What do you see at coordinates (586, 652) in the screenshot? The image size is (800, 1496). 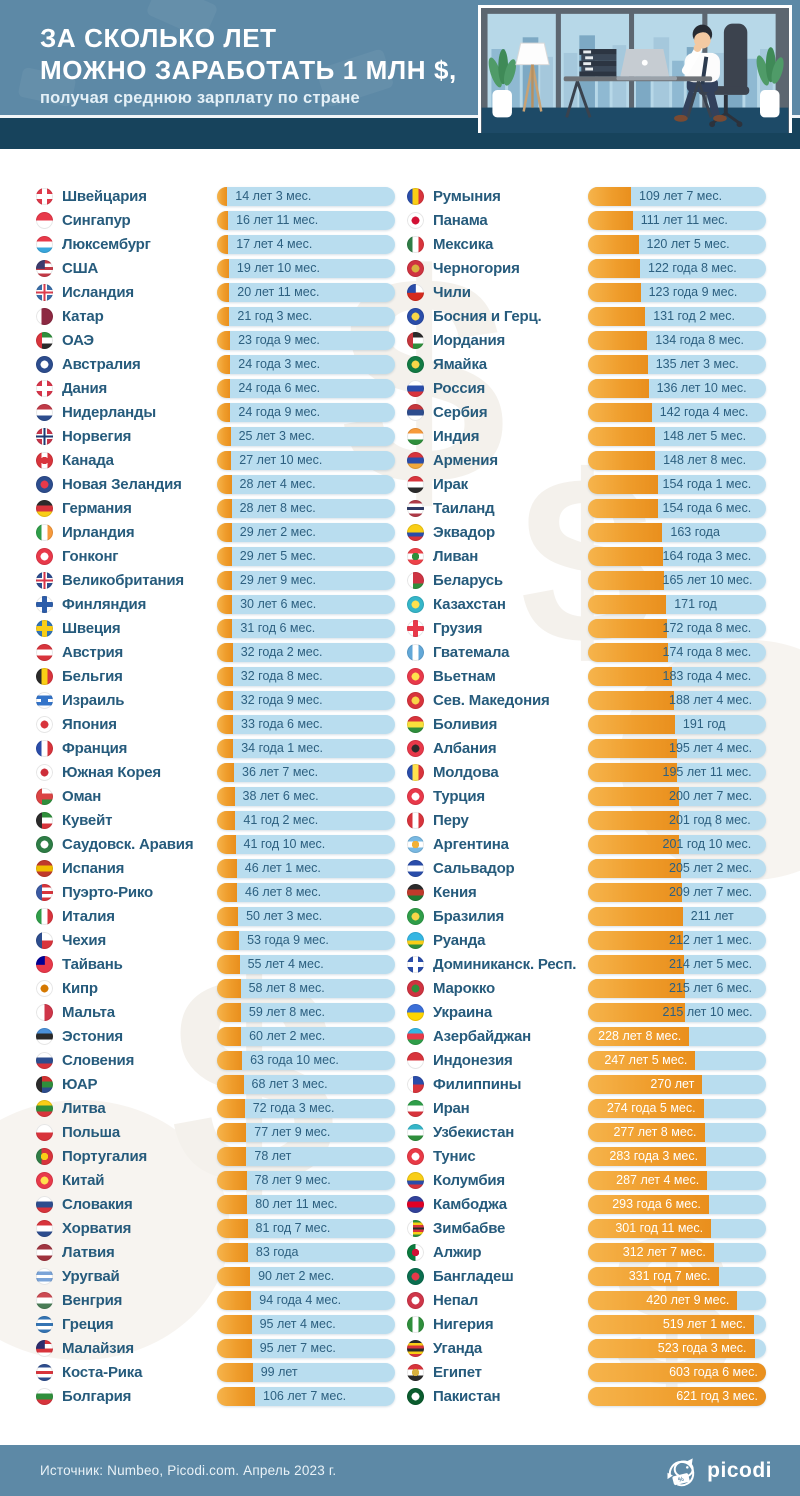 I see `country-row: Гватемала 174 года 8 мес.` at bounding box center [586, 652].